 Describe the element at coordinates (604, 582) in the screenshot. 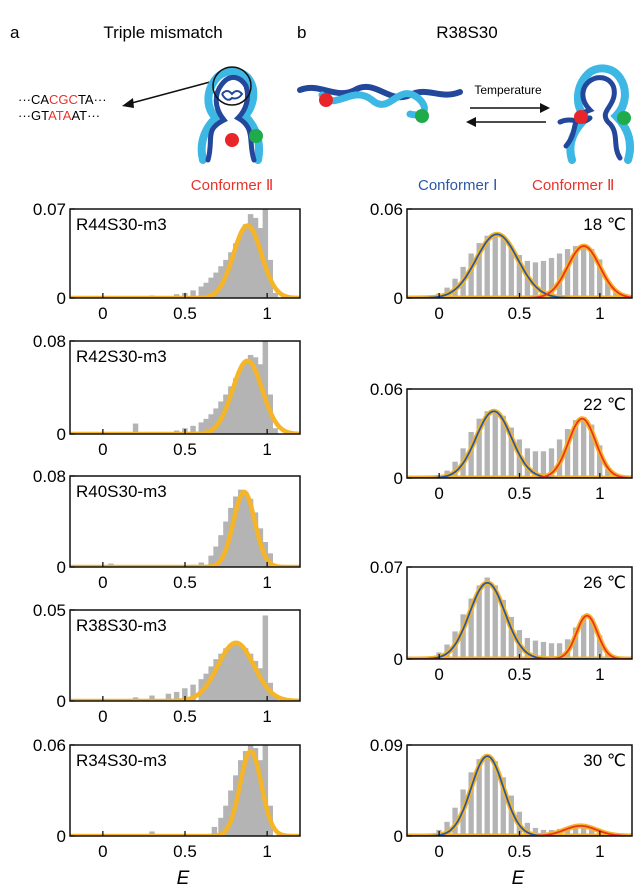

I see `temperature-condition-label: 26 ℃` at that location.